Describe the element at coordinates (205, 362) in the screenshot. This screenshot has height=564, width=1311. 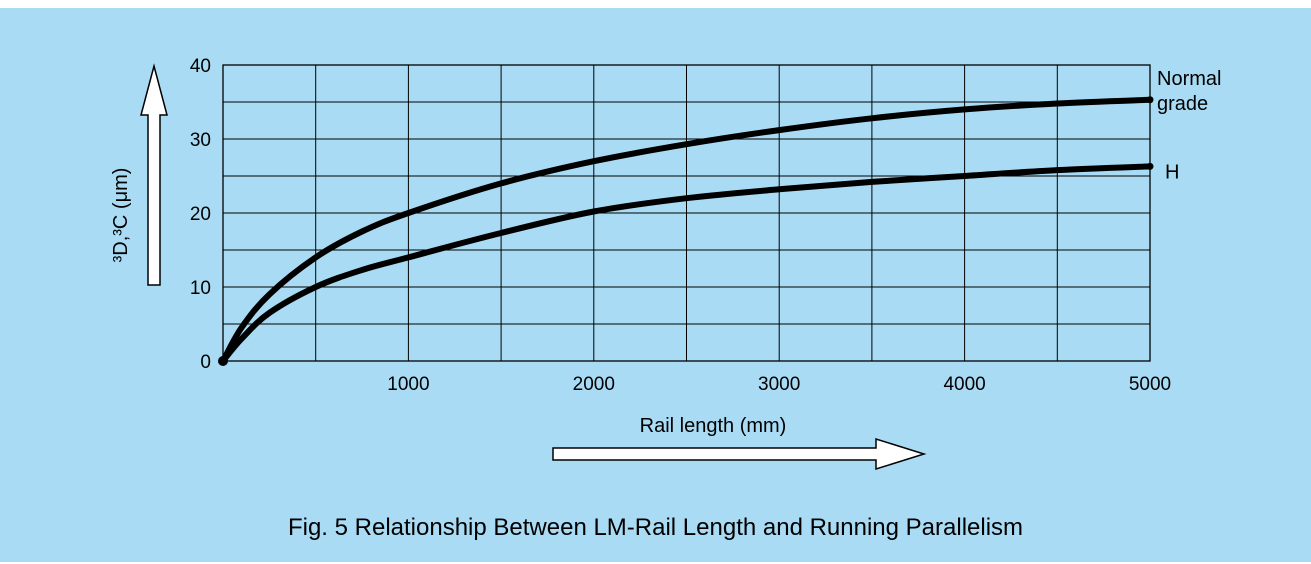
I see `y-tick-label: 0` at that location.